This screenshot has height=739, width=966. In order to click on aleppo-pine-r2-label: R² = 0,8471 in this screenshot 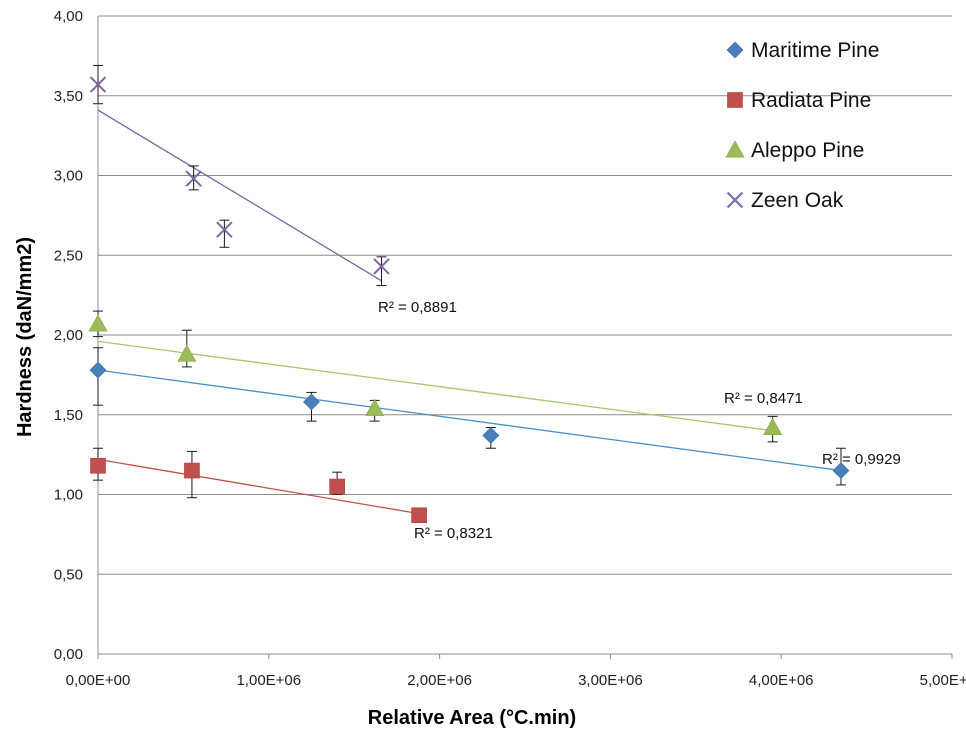, I will do `click(763, 398)`.